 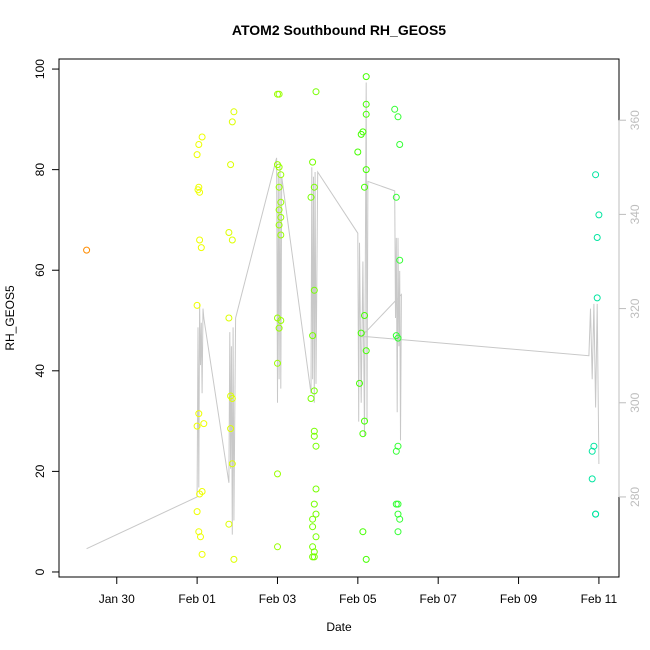 I want to click on y-tick-label: 0, so click(x=40, y=571).